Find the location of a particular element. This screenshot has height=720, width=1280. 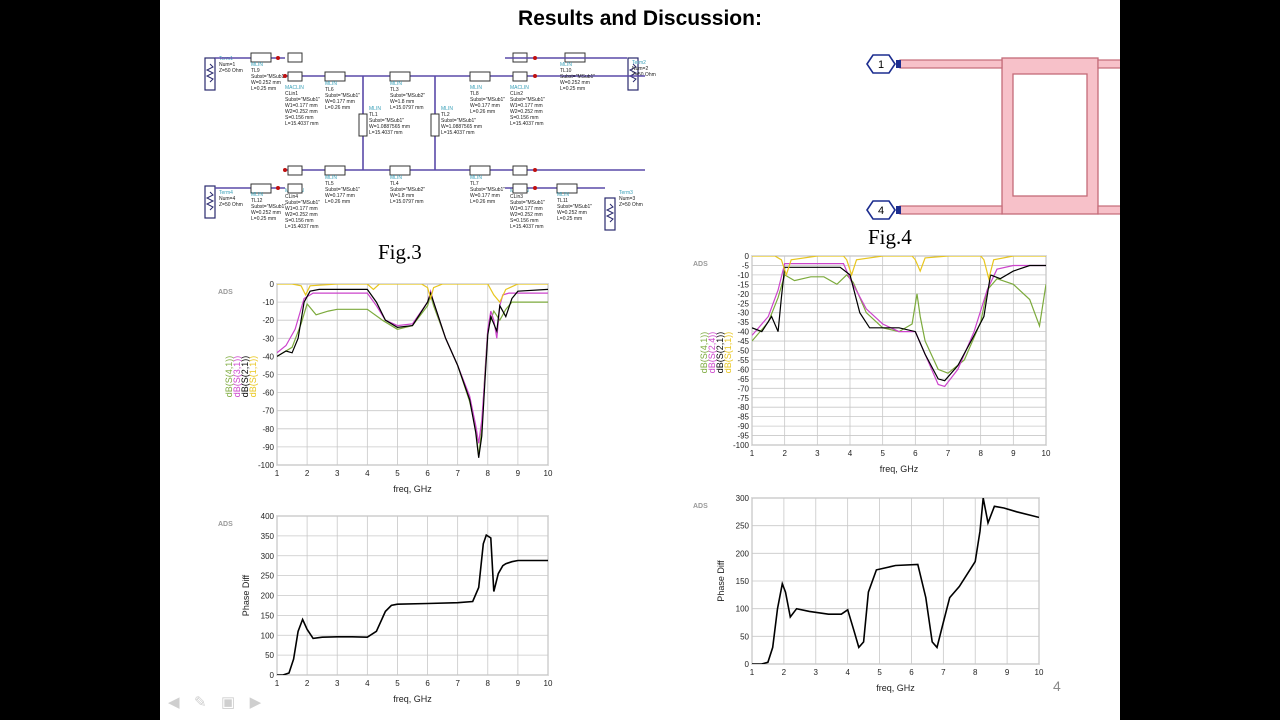

legend-entry: dB(S(4,1)) is located at coordinates (704, 353).